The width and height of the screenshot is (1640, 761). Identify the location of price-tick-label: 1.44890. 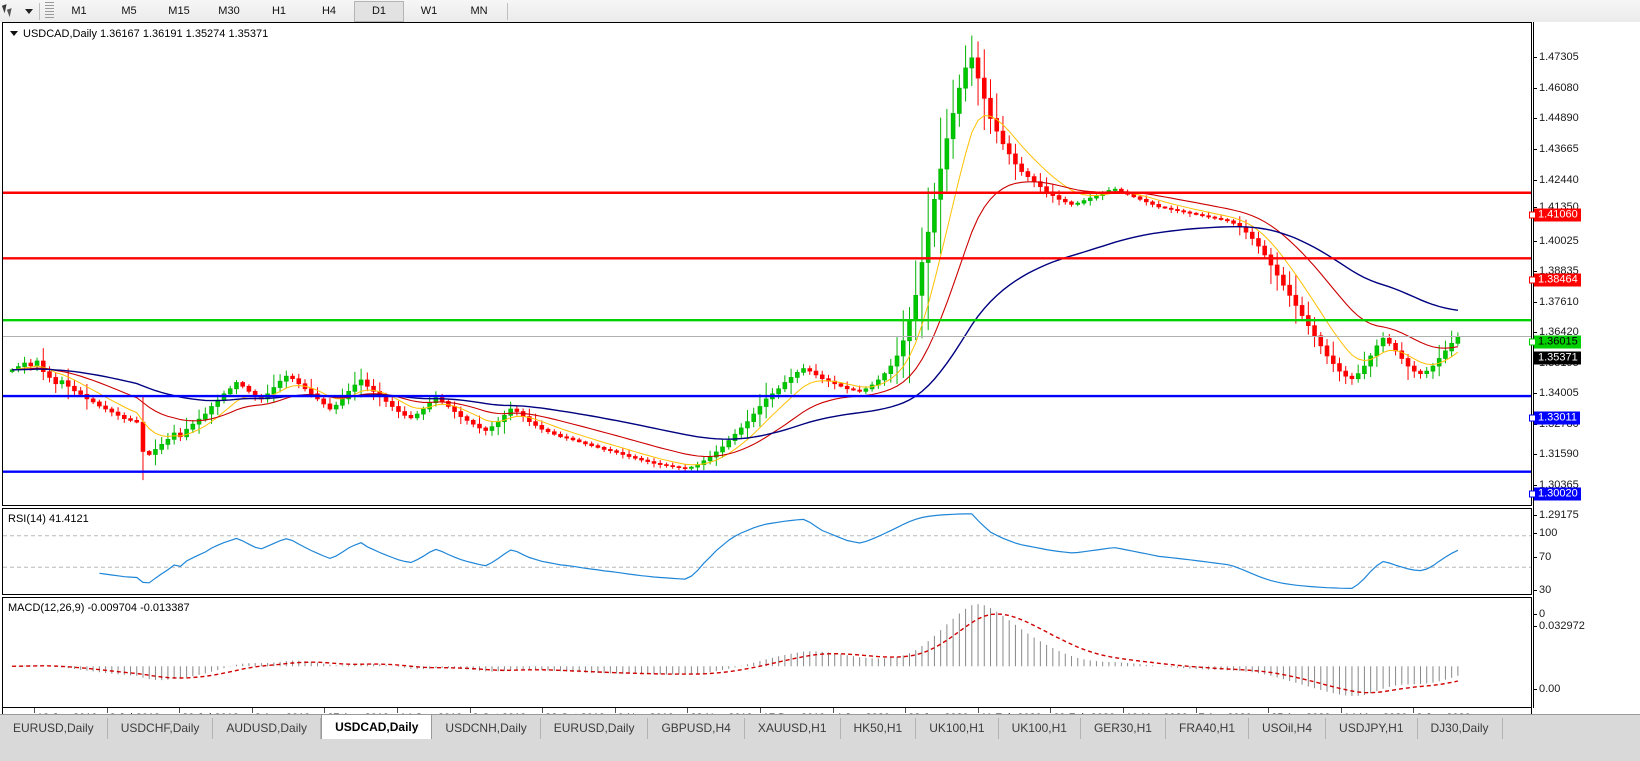
(1559, 118).